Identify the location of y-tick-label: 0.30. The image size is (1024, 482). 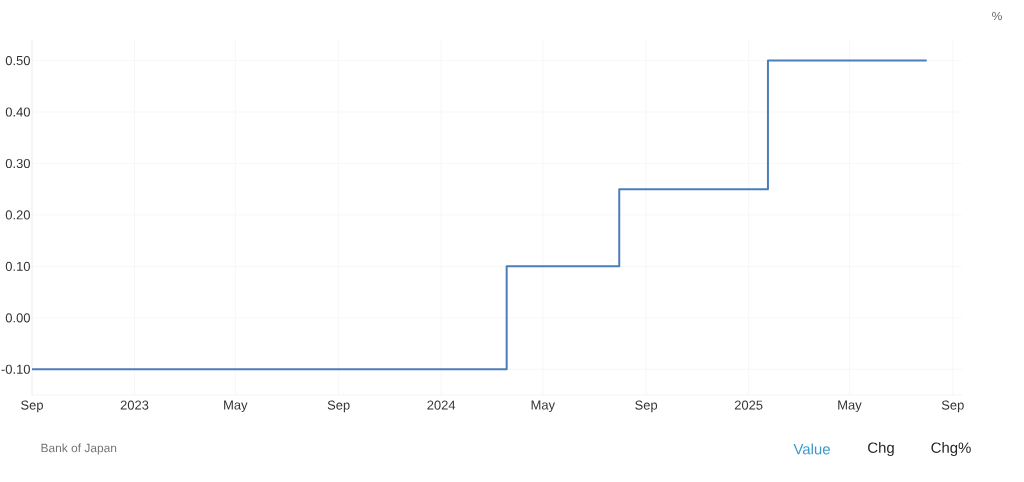
(17, 163).